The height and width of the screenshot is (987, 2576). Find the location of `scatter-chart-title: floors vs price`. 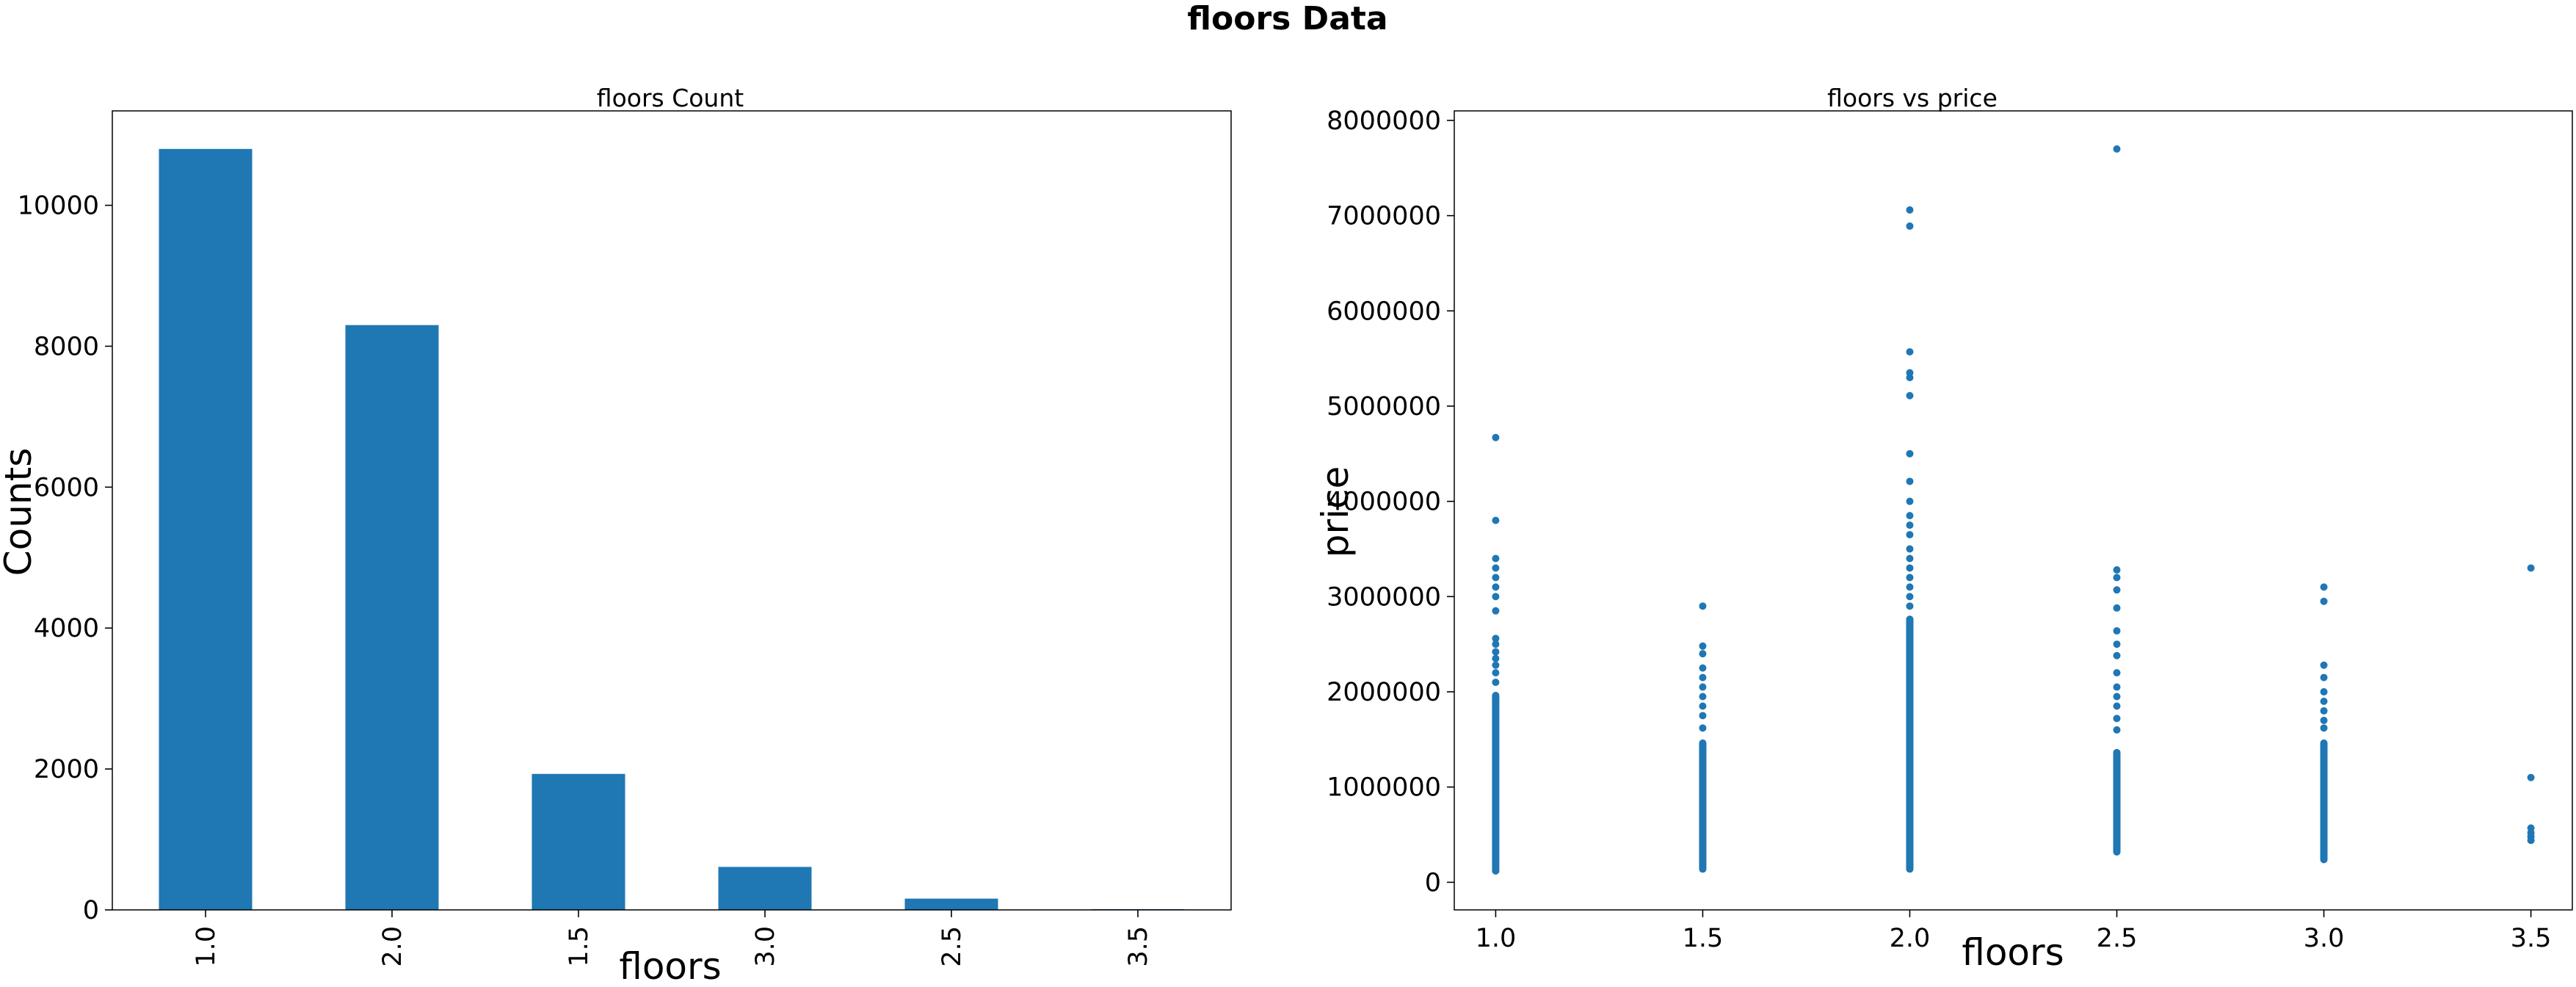

scatter-chart-title: floors vs price is located at coordinates (1912, 98).